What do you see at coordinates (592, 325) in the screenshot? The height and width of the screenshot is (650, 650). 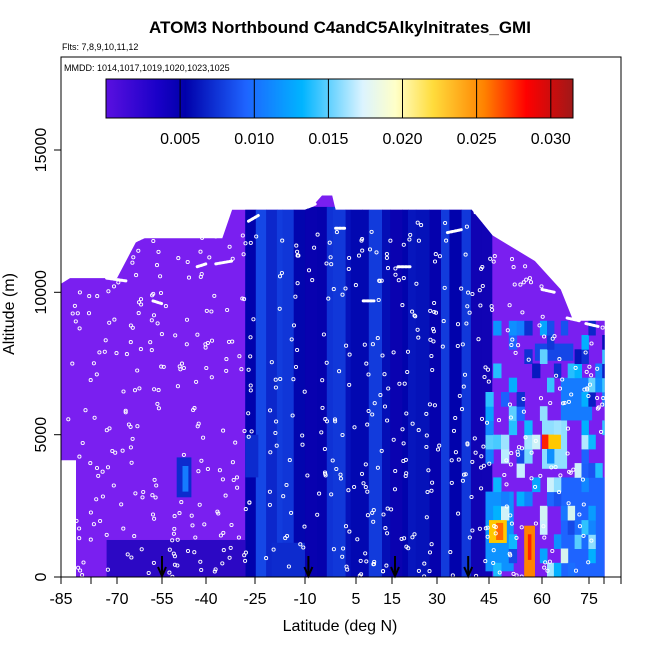 I see `flight-streak` at bounding box center [592, 325].